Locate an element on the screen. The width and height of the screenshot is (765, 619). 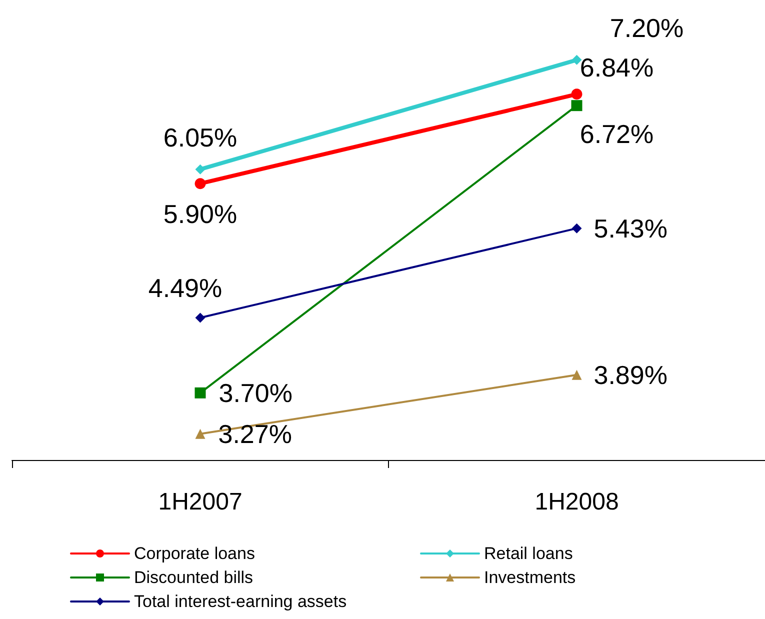
data-label: 4.49% is located at coordinates (185, 287).